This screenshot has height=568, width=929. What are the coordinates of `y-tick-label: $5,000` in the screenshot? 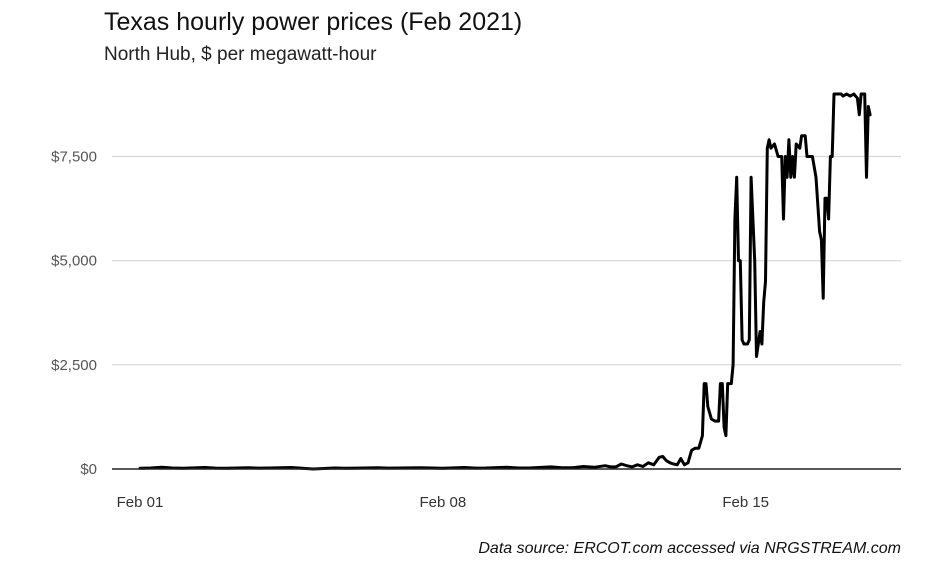 It's located at (74, 261).